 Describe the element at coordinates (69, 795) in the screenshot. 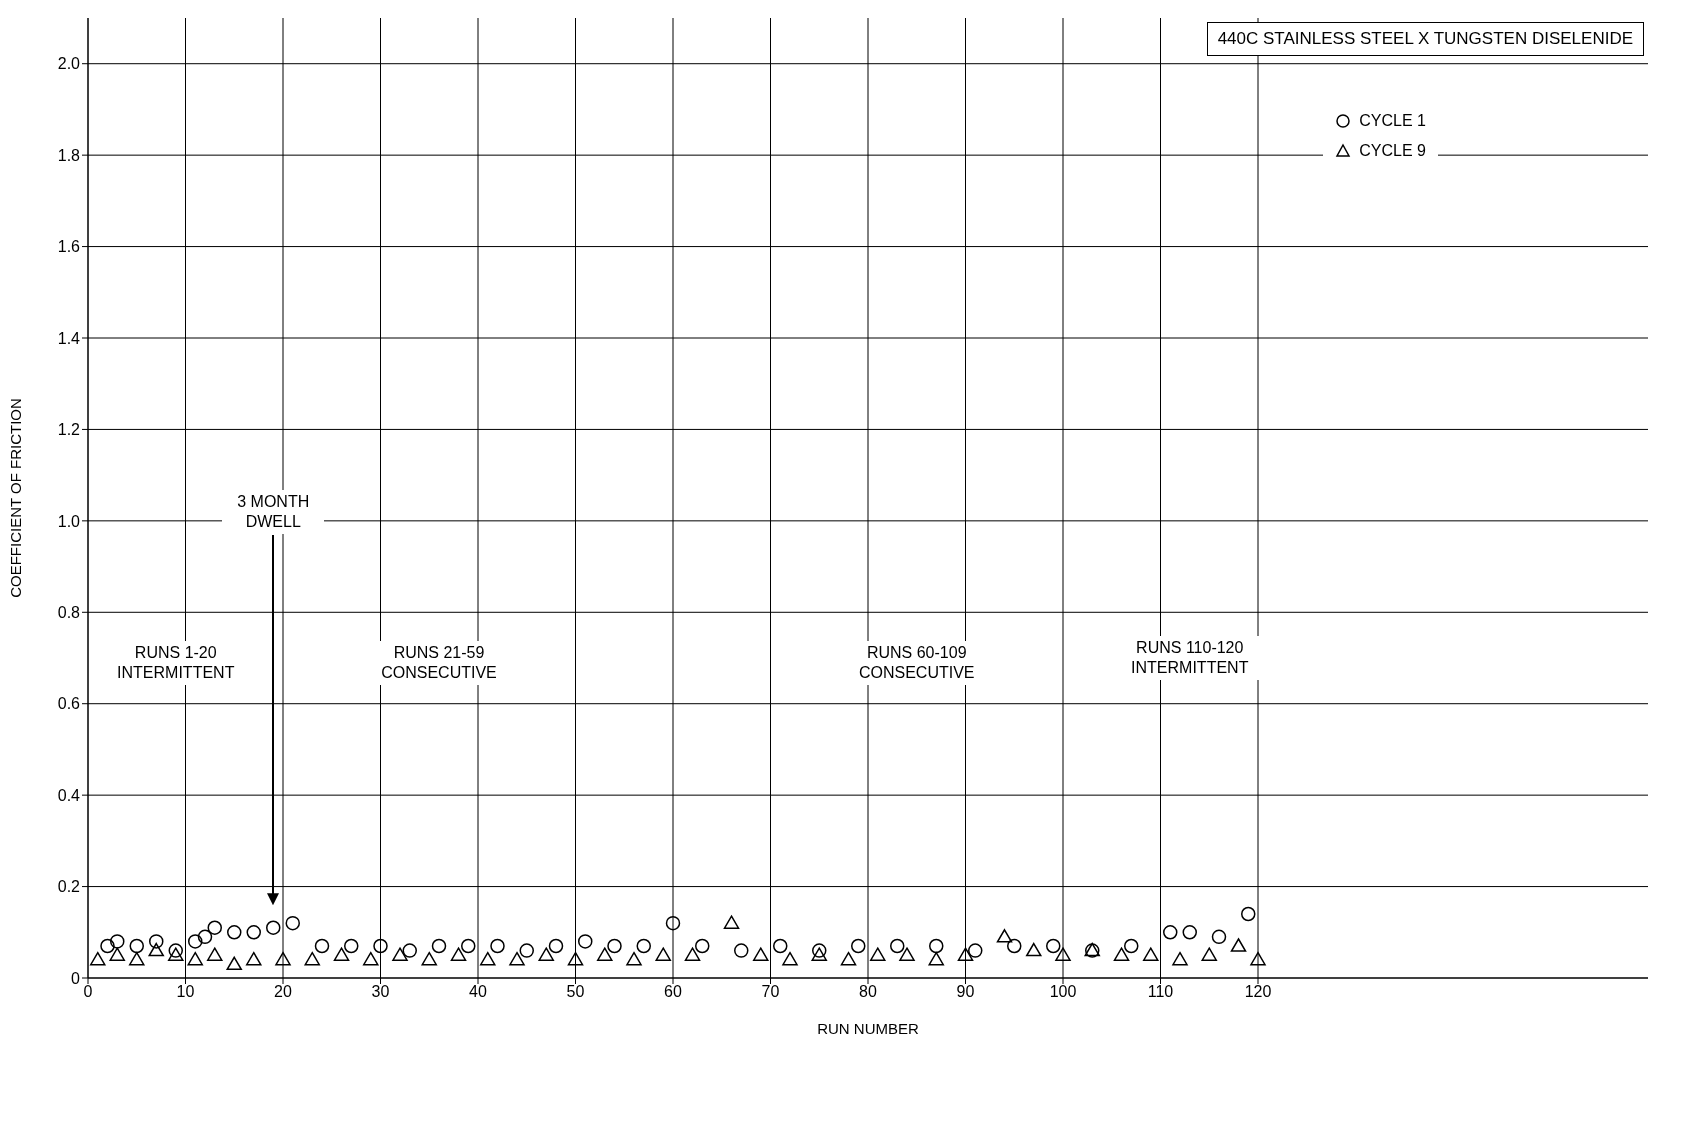

I see `y-tick-label: 0.4` at that location.